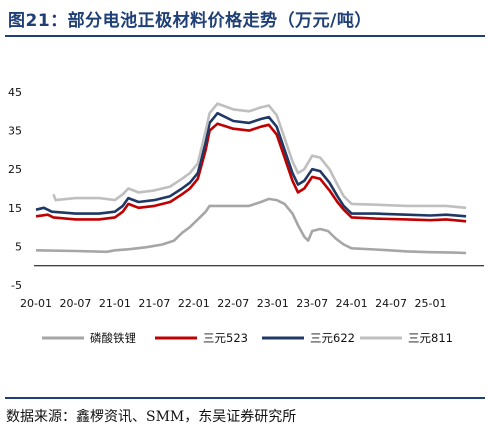 The width and height of the screenshot is (490, 438). What do you see at coordinates (75, 303) in the screenshot?
I see `x-tick-label: 20-07` at bounding box center [75, 303].